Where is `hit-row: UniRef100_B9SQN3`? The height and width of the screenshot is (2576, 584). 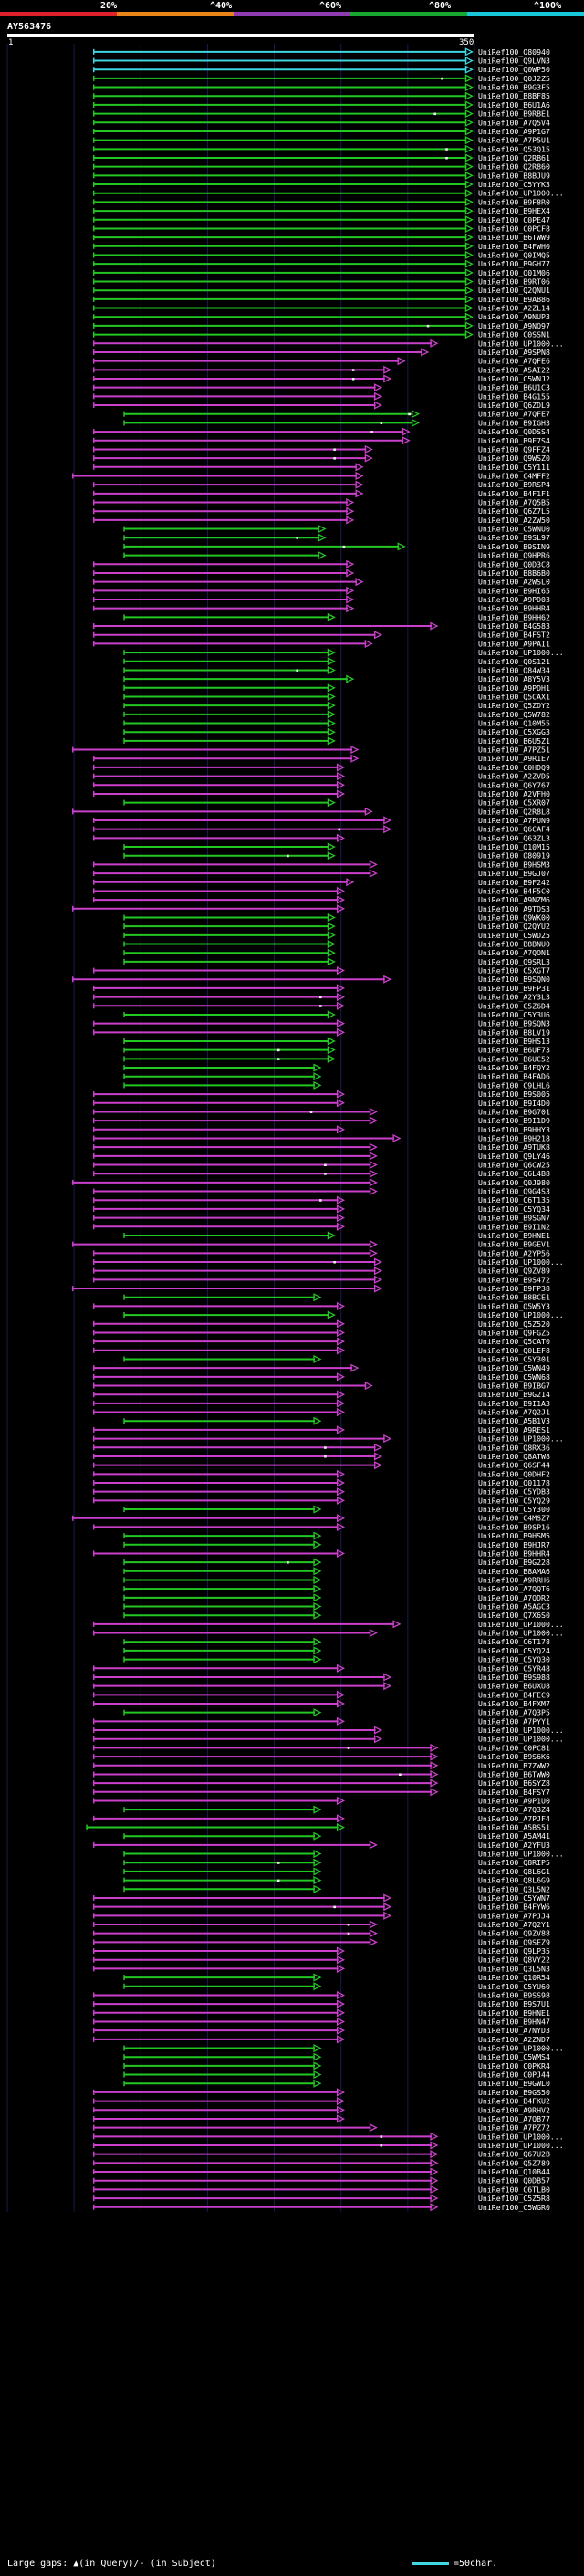 hit-row: UniRef100_B9SQN3 is located at coordinates (321, 1023).